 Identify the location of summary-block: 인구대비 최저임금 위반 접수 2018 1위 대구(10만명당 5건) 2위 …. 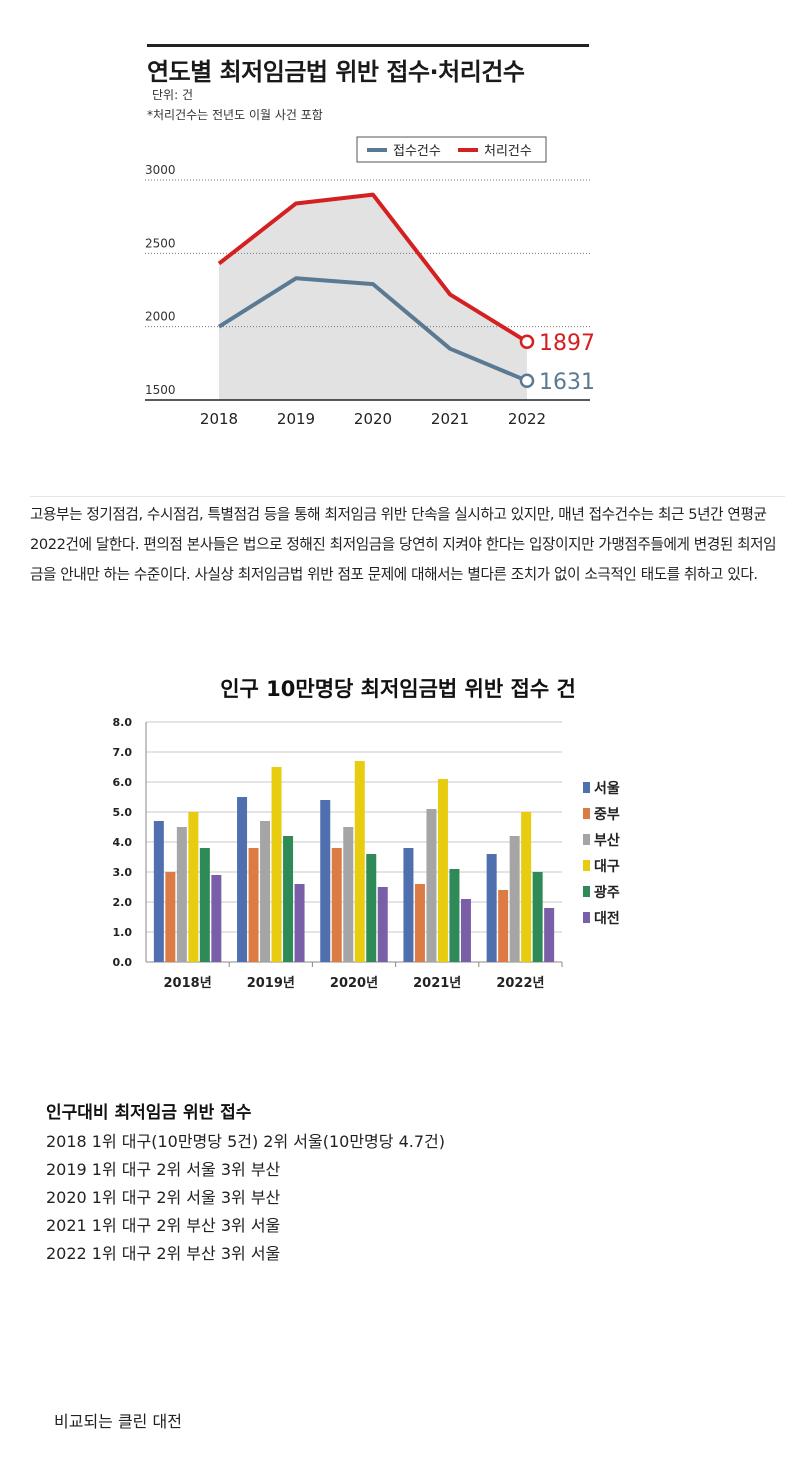
(396, 1183).